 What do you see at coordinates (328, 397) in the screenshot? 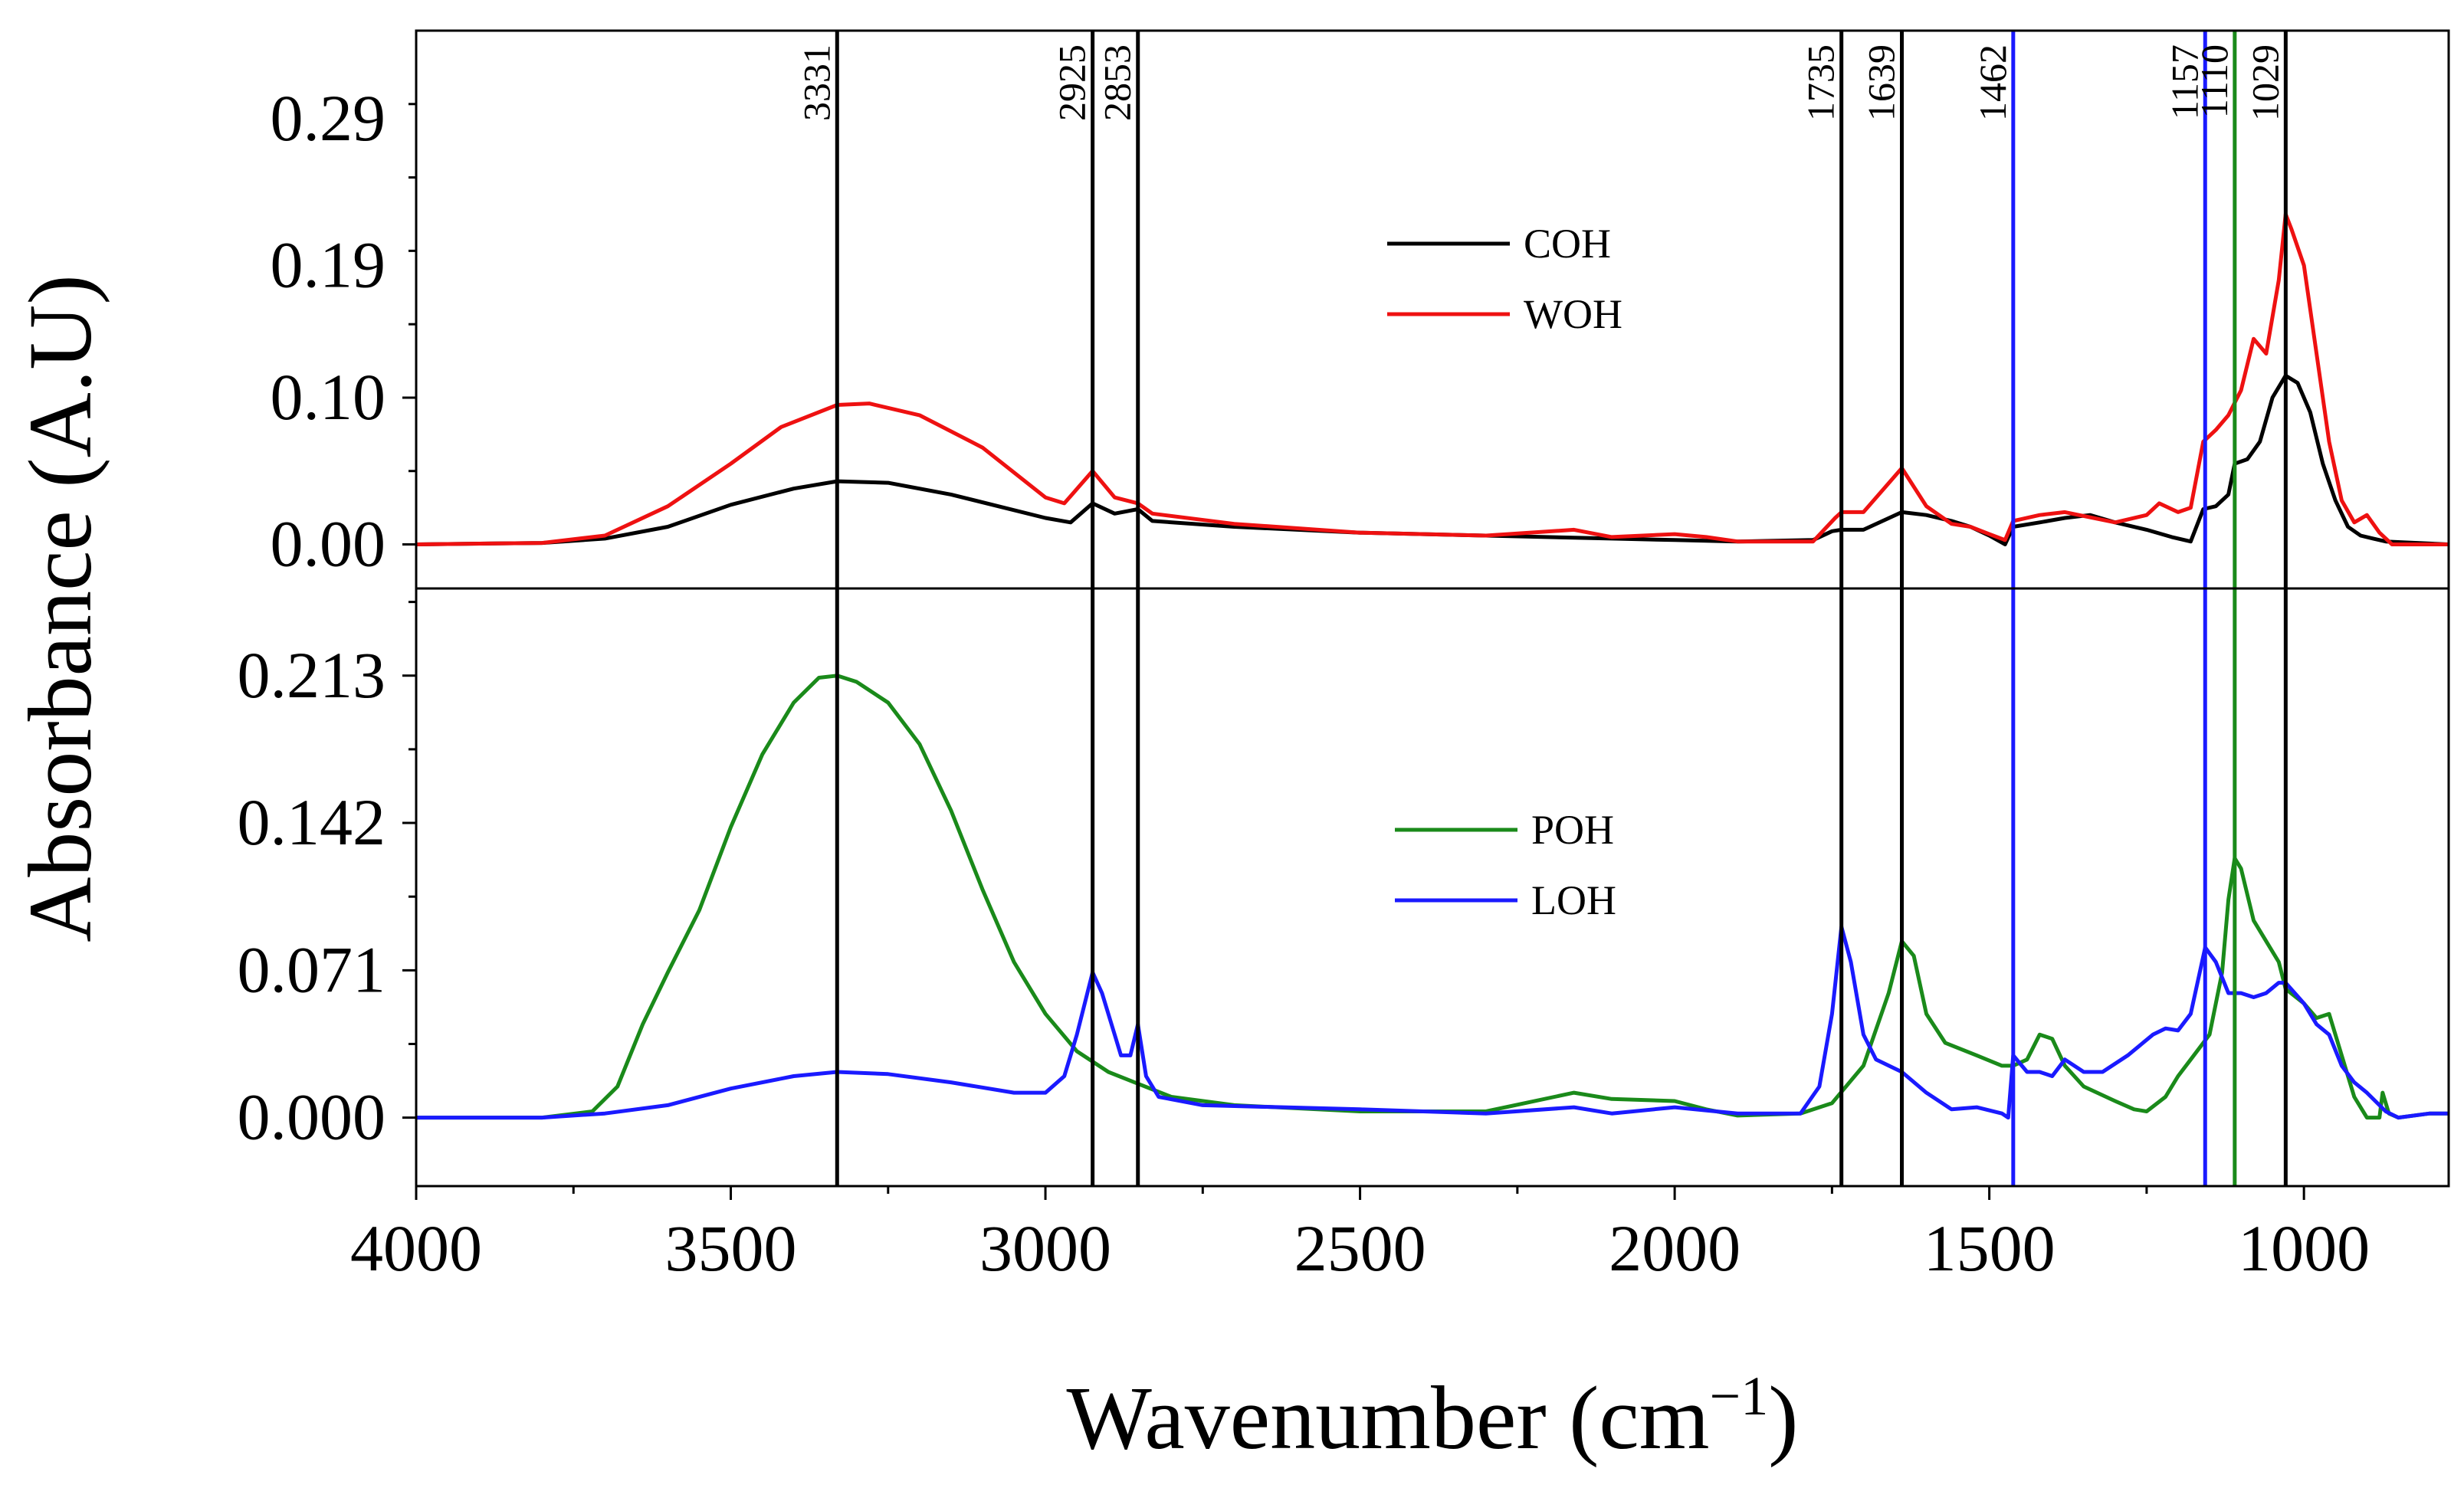
I see `y-tick-label-top-0.10: 0.10` at bounding box center [328, 397].